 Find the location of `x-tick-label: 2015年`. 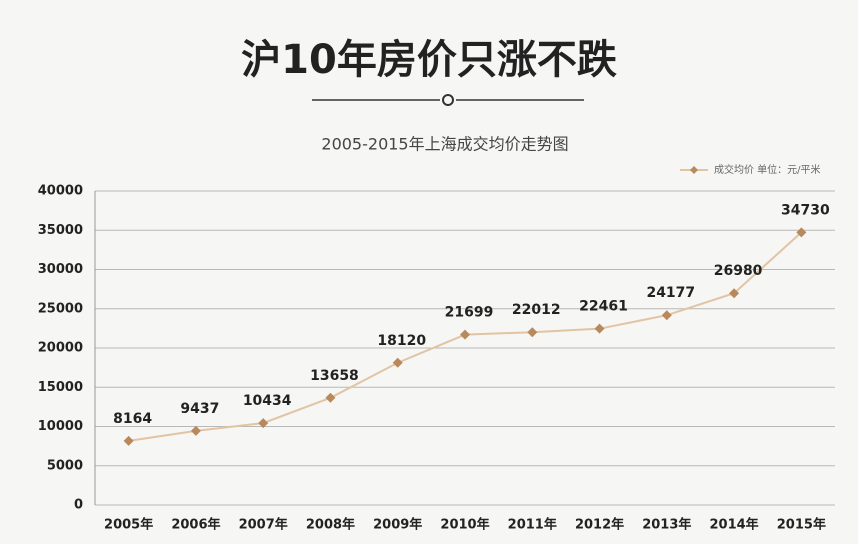

x-tick-label: 2015年 is located at coordinates (801, 525).